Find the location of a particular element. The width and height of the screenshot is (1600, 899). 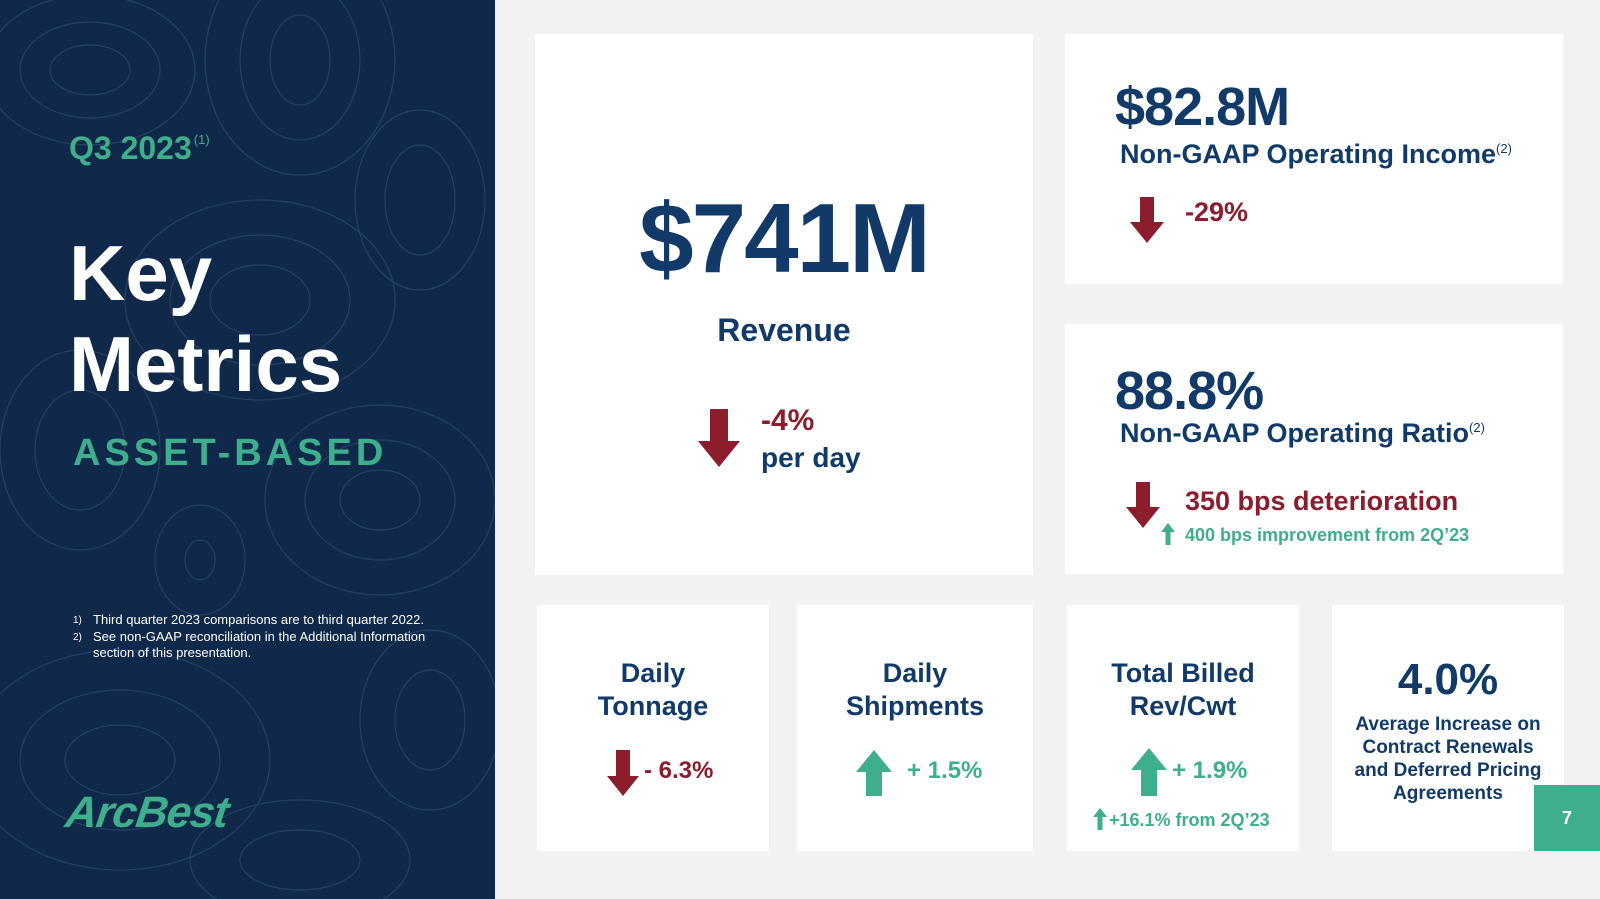

daily-shipments-label: Daily Shipments is located at coordinates (915, 689).